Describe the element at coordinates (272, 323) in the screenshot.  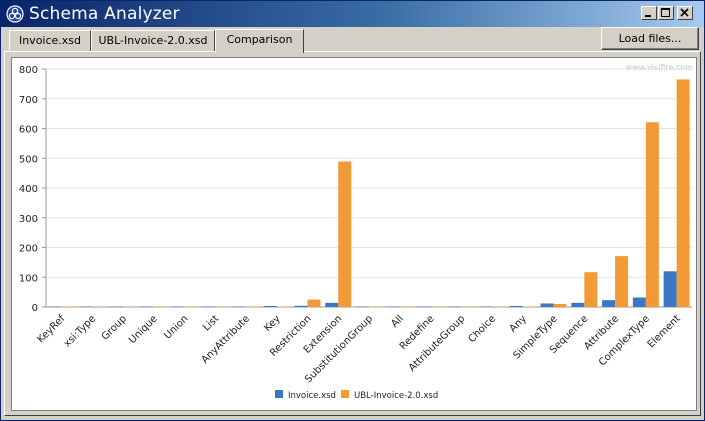
I see `x-tick-label: Key` at that location.